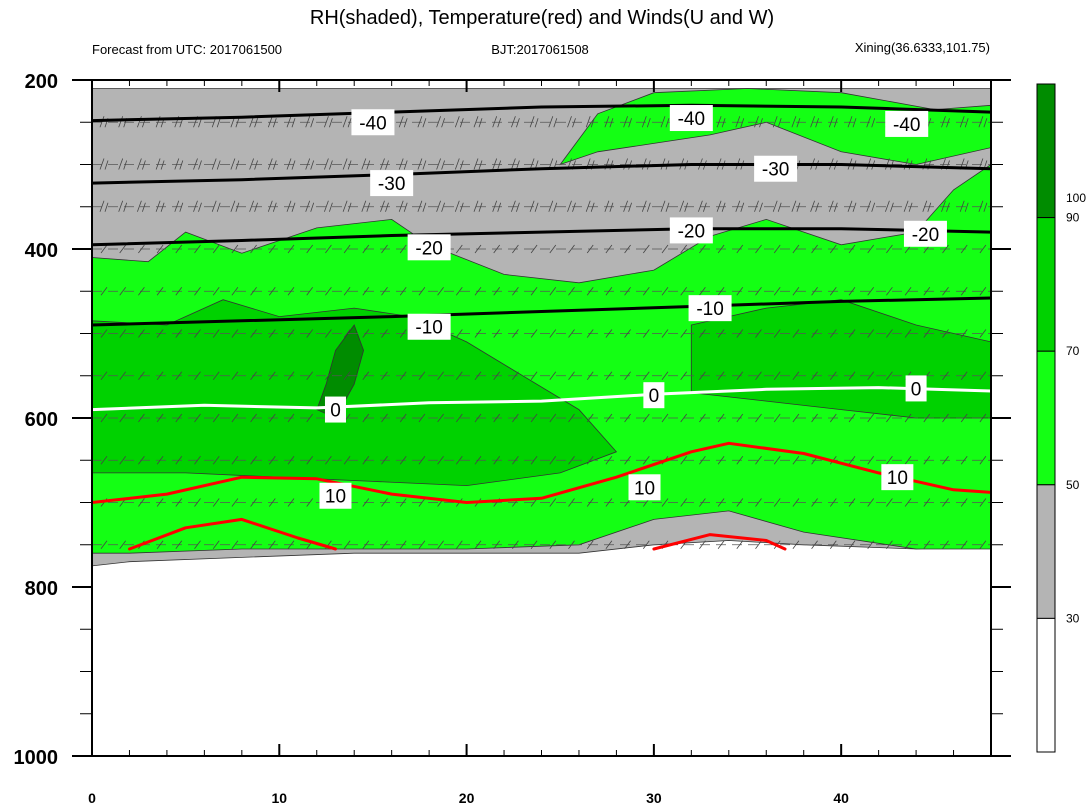  I want to click on contour-label-3: -30, so click(391, 184).